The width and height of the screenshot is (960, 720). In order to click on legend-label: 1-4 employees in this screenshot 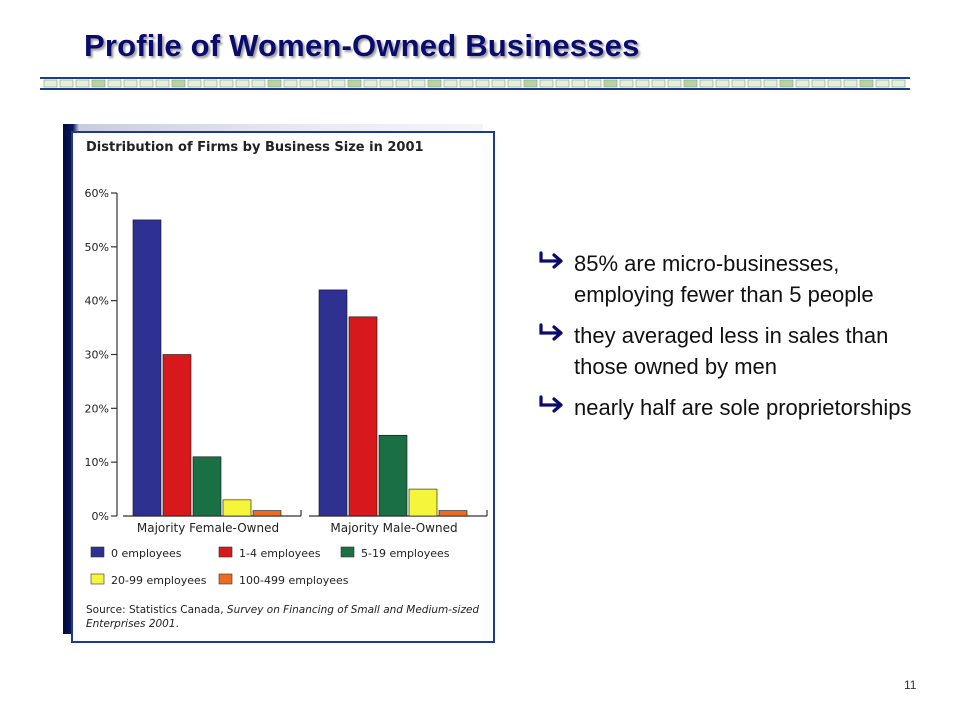, I will do `click(280, 553)`.